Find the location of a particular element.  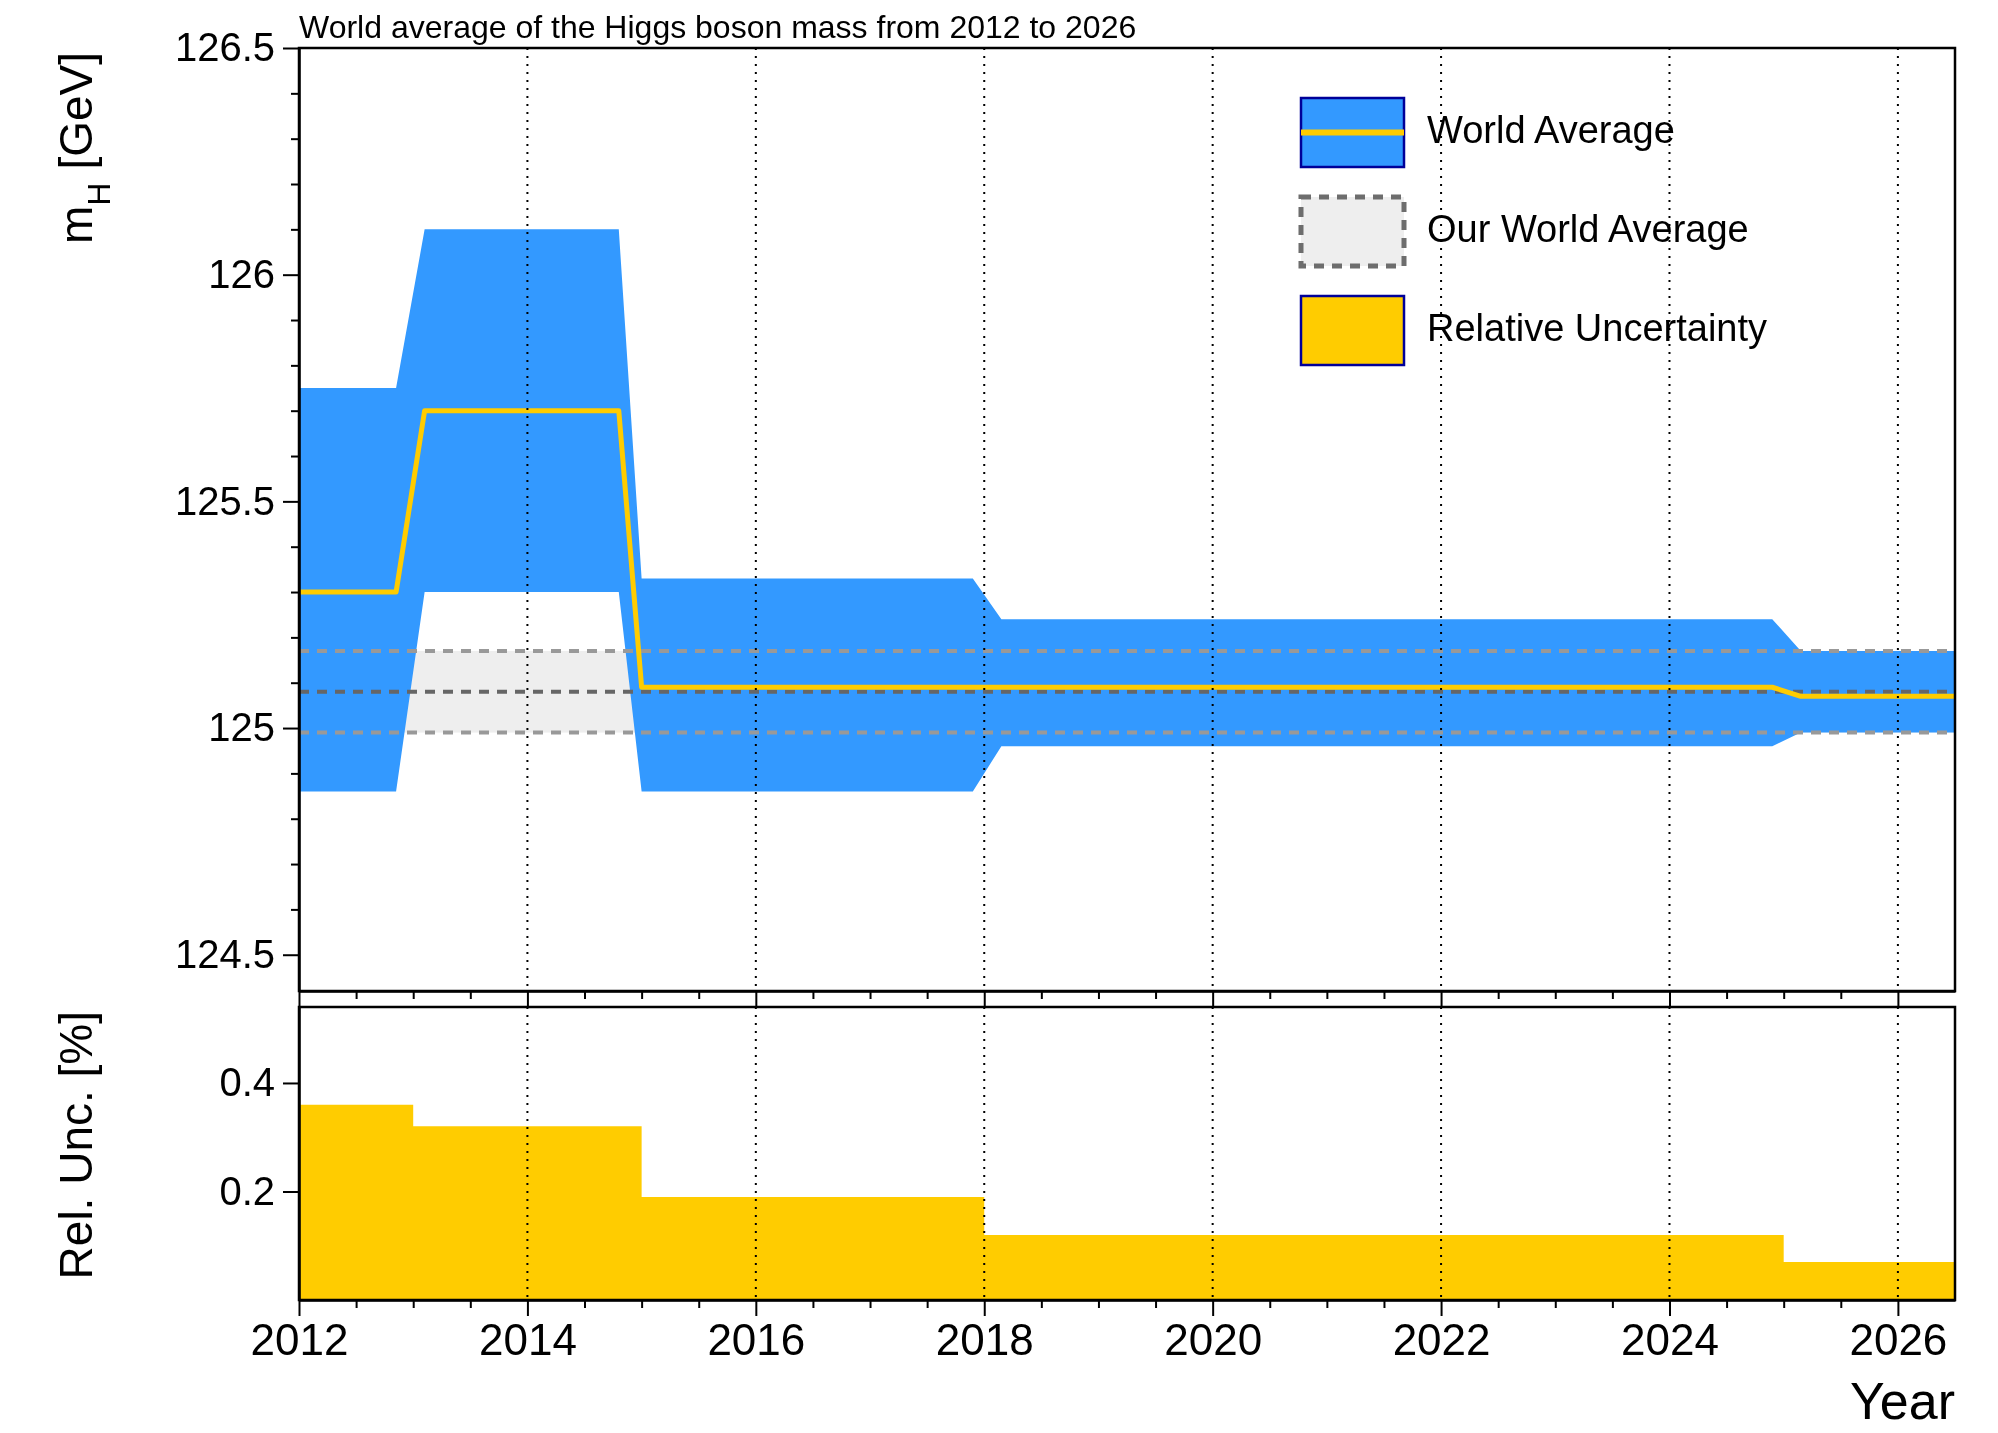

x-tick-label: 2018 is located at coordinates (984, 1340).